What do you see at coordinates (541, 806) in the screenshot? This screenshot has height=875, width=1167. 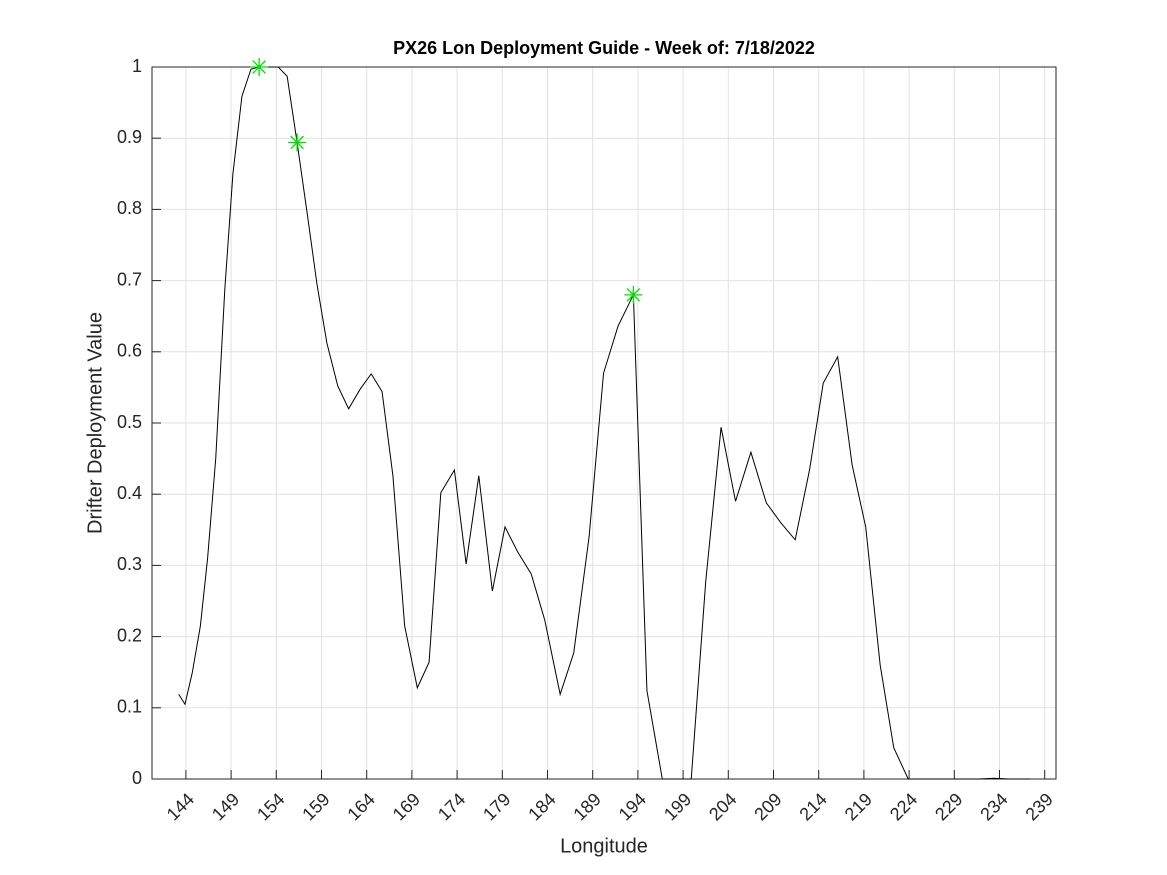 I see `x-tick-label: 184` at bounding box center [541, 806].